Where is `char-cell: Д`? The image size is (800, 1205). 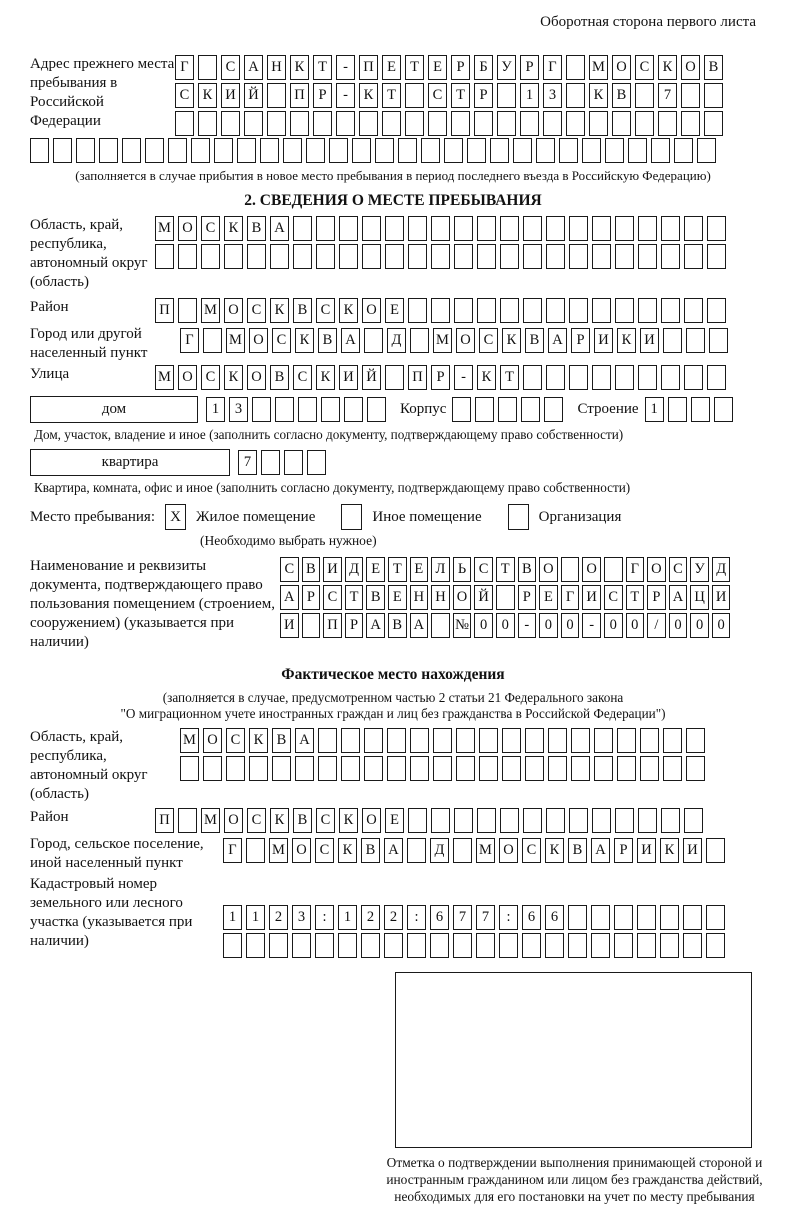
char-cell: Д is located at coordinates (396, 340).